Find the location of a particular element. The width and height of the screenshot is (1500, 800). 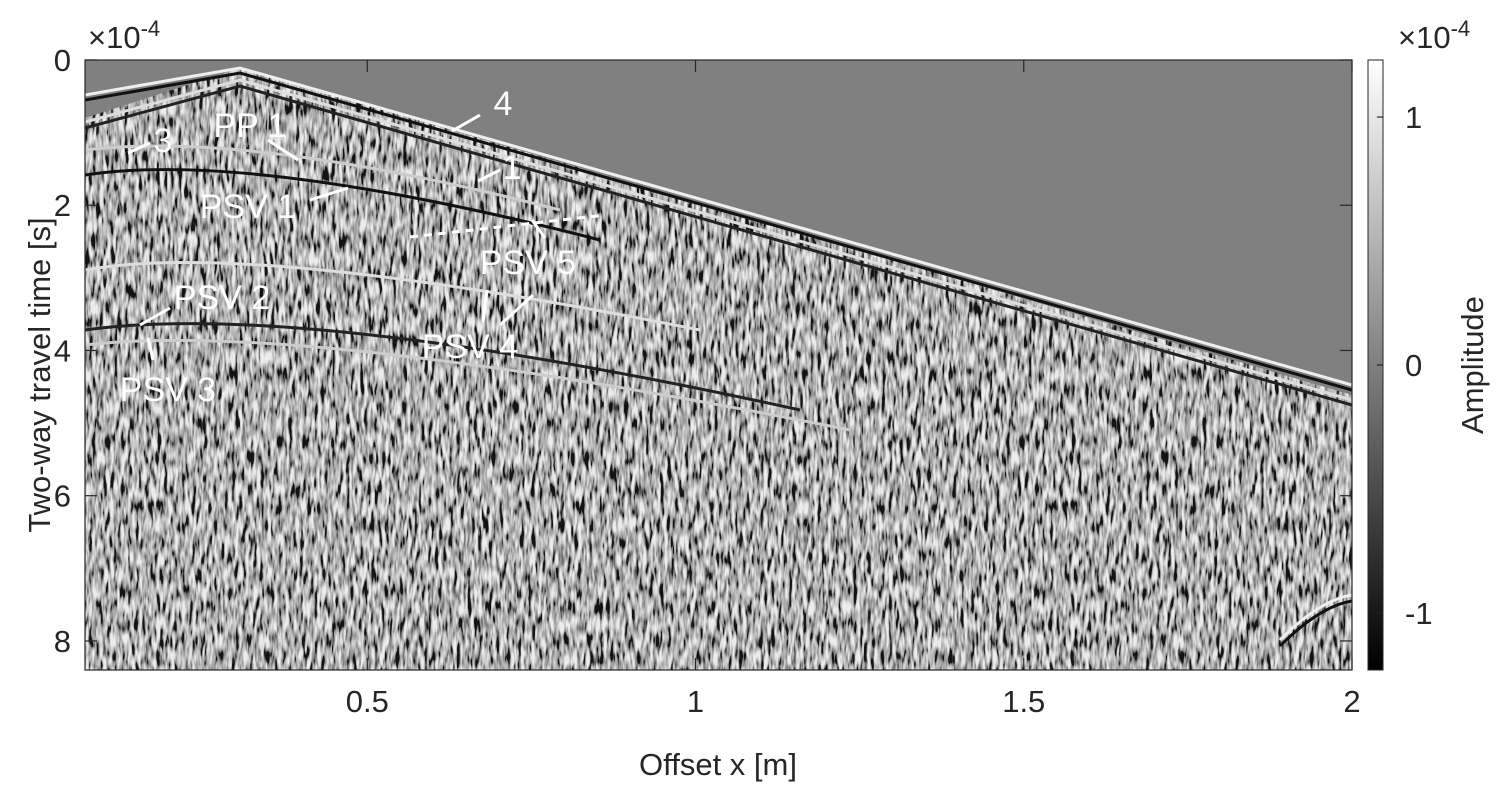

colorbar-tick-label: -1 is located at coordinates (1419, 613).